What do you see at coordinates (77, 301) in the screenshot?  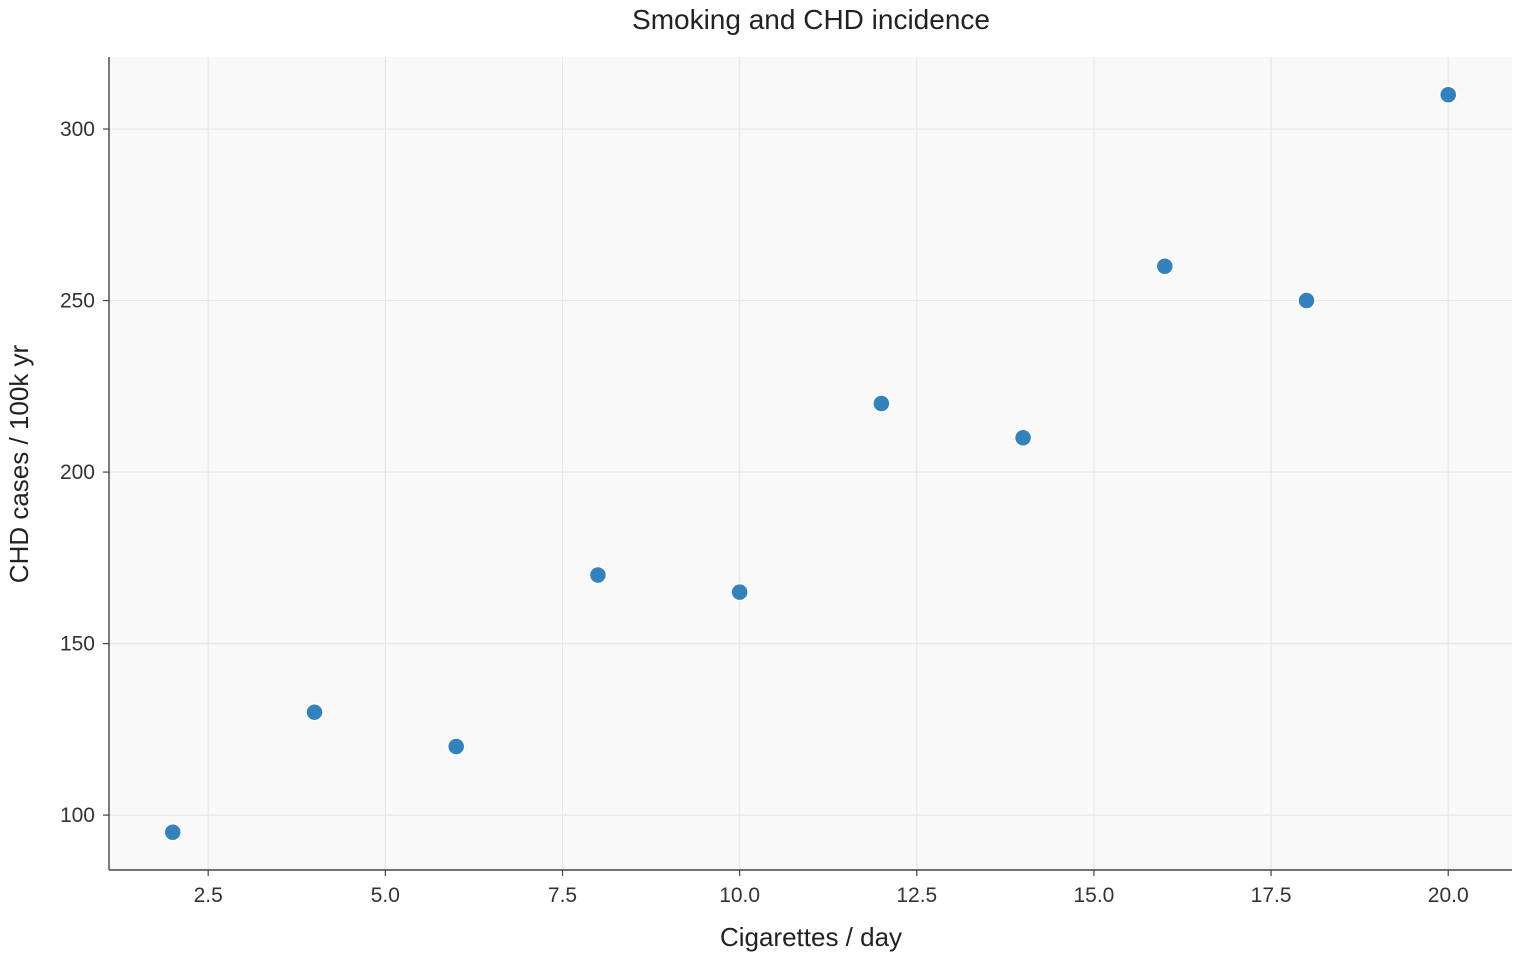 I see `y-tick-label: 250` at bounding box center [77, 301].